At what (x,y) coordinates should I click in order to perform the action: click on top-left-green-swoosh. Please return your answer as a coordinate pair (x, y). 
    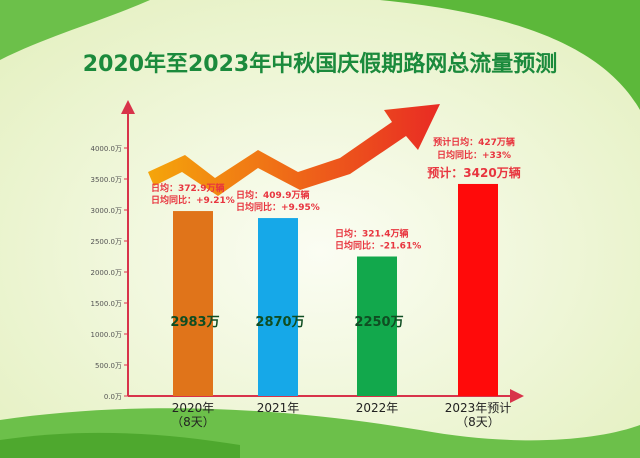
    Looking at the image, I should click on (75, 30).